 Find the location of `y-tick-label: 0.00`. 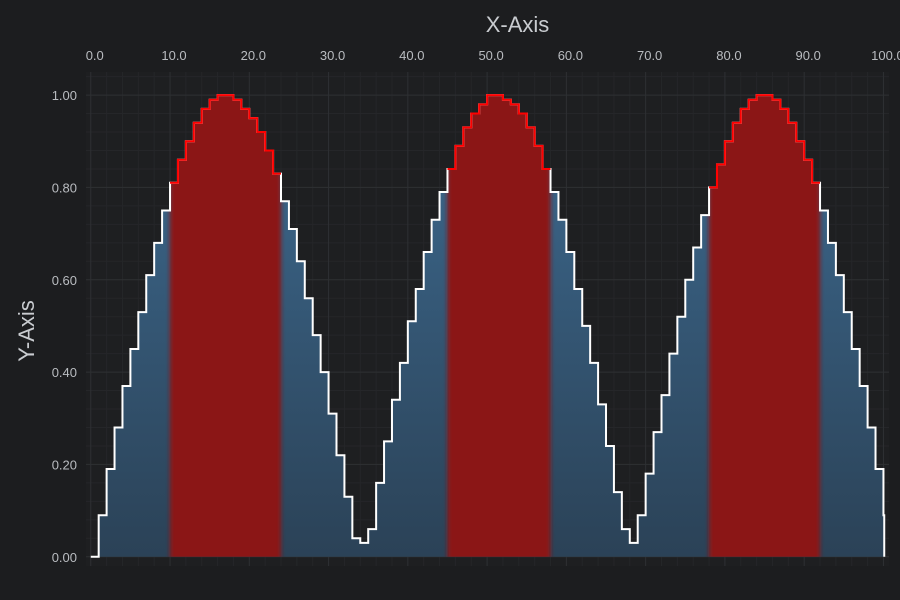

y-tick-label: 0.00 is located at coordinates (64, 557).